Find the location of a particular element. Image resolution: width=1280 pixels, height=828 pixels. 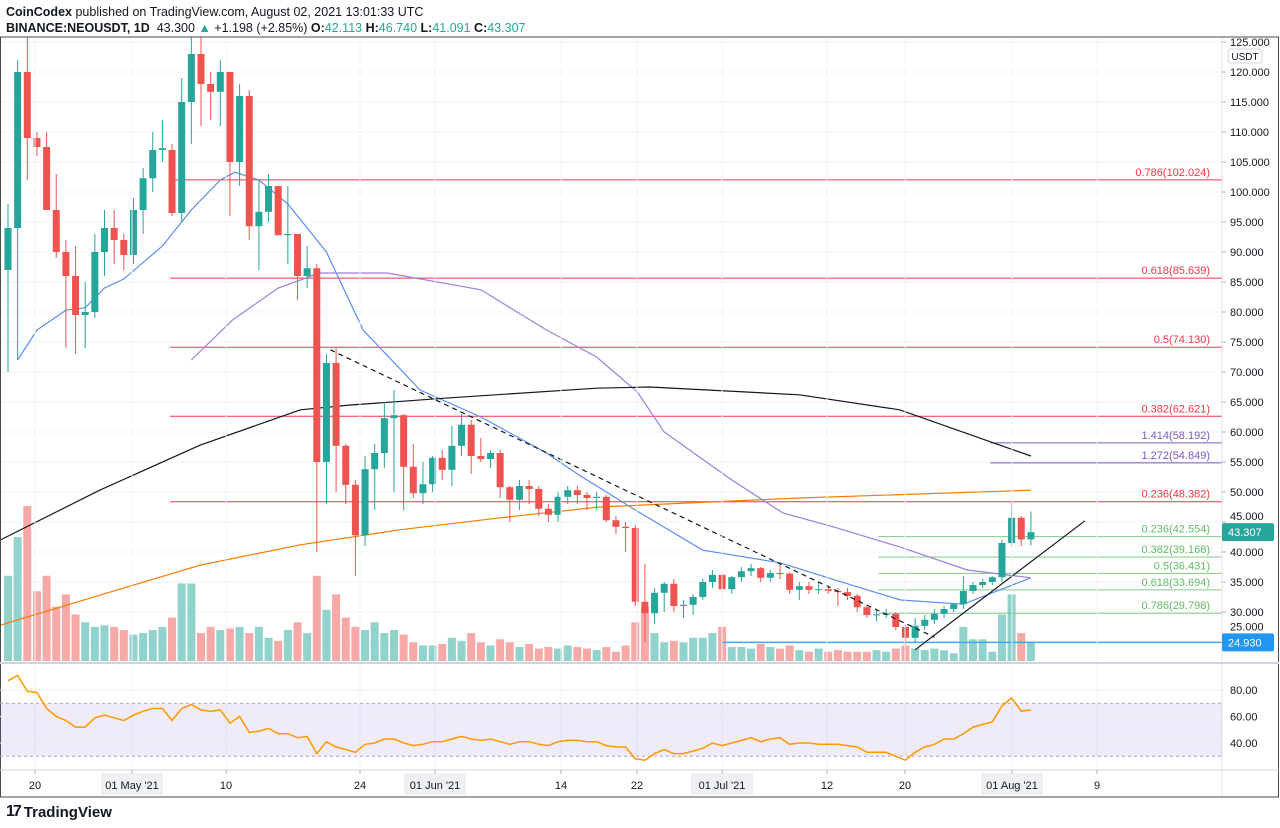

price-tick-label: 25.000 is located at coordinates (1247, 627).